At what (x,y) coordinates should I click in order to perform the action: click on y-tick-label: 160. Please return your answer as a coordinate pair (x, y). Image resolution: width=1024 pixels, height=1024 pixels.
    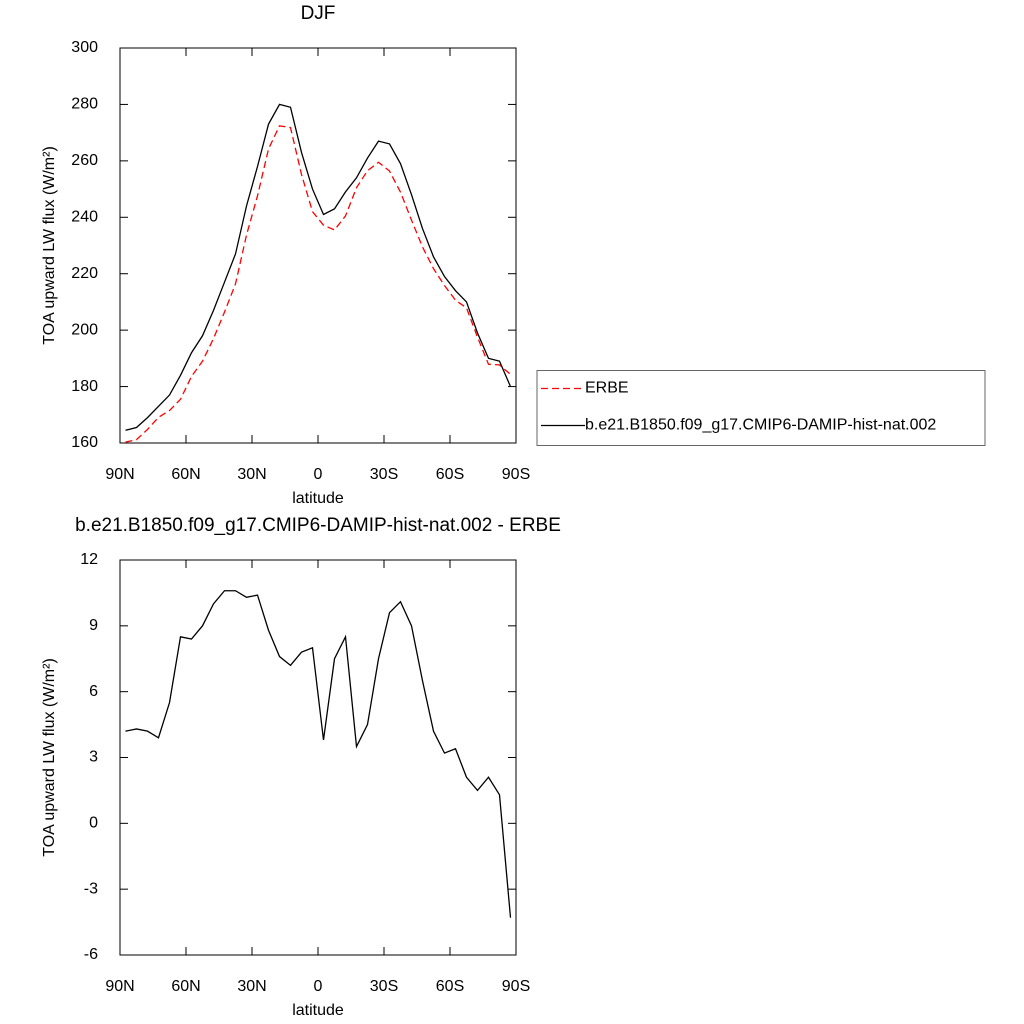
    Looking at the image, I should click on (84, 442).